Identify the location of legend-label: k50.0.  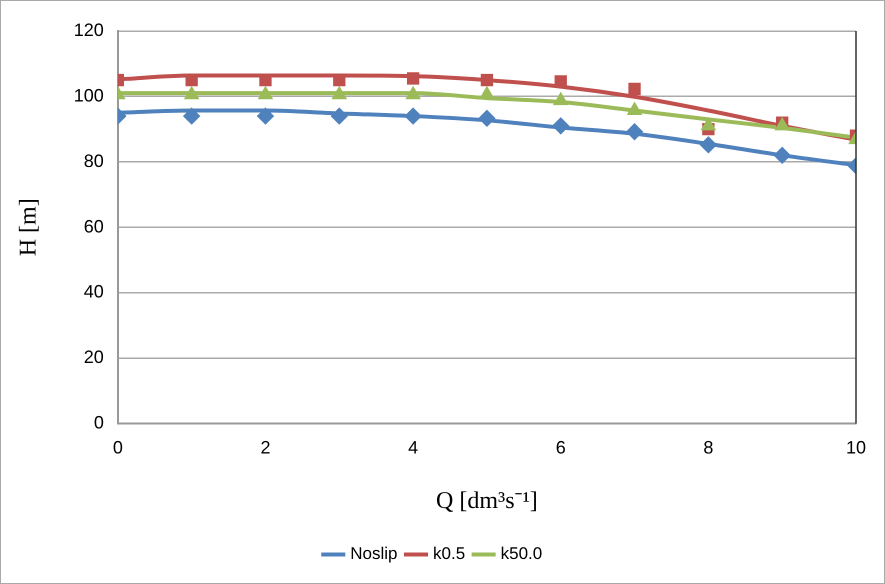
(521, 554).